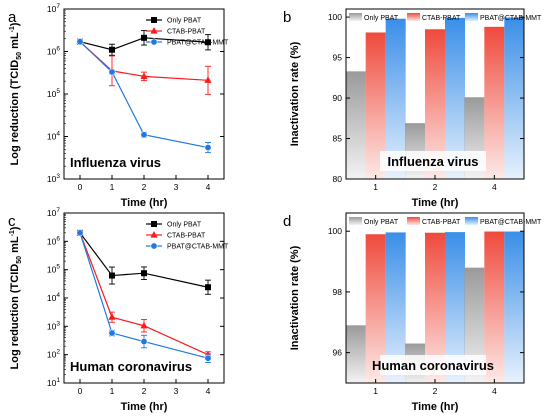 The image size is (554, 418). What do you see at coordinates (338, 292) in the screenshot?
I see `y-tick-label: 98` at bounding box center [338, 292].